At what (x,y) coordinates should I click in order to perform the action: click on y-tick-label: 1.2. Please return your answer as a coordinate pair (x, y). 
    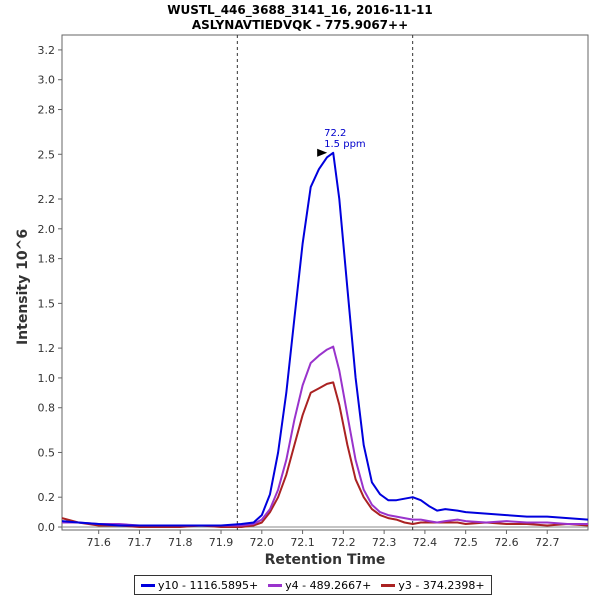
    Looking at the image, I should click on (47, 348).